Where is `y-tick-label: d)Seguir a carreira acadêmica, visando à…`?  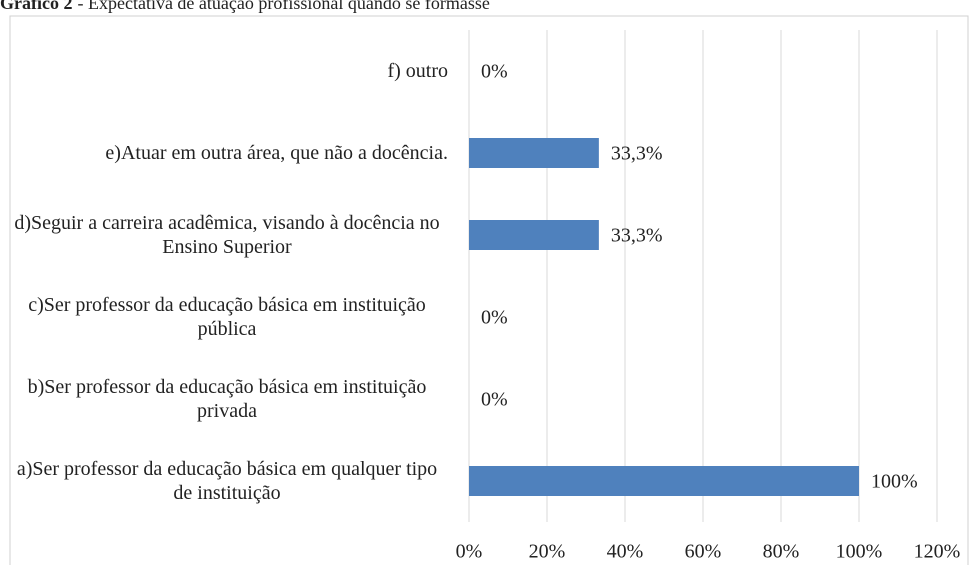
y-tick-label: d)Seguir a carreira acadêmica, visando à… is located at coordinates (227, 235).